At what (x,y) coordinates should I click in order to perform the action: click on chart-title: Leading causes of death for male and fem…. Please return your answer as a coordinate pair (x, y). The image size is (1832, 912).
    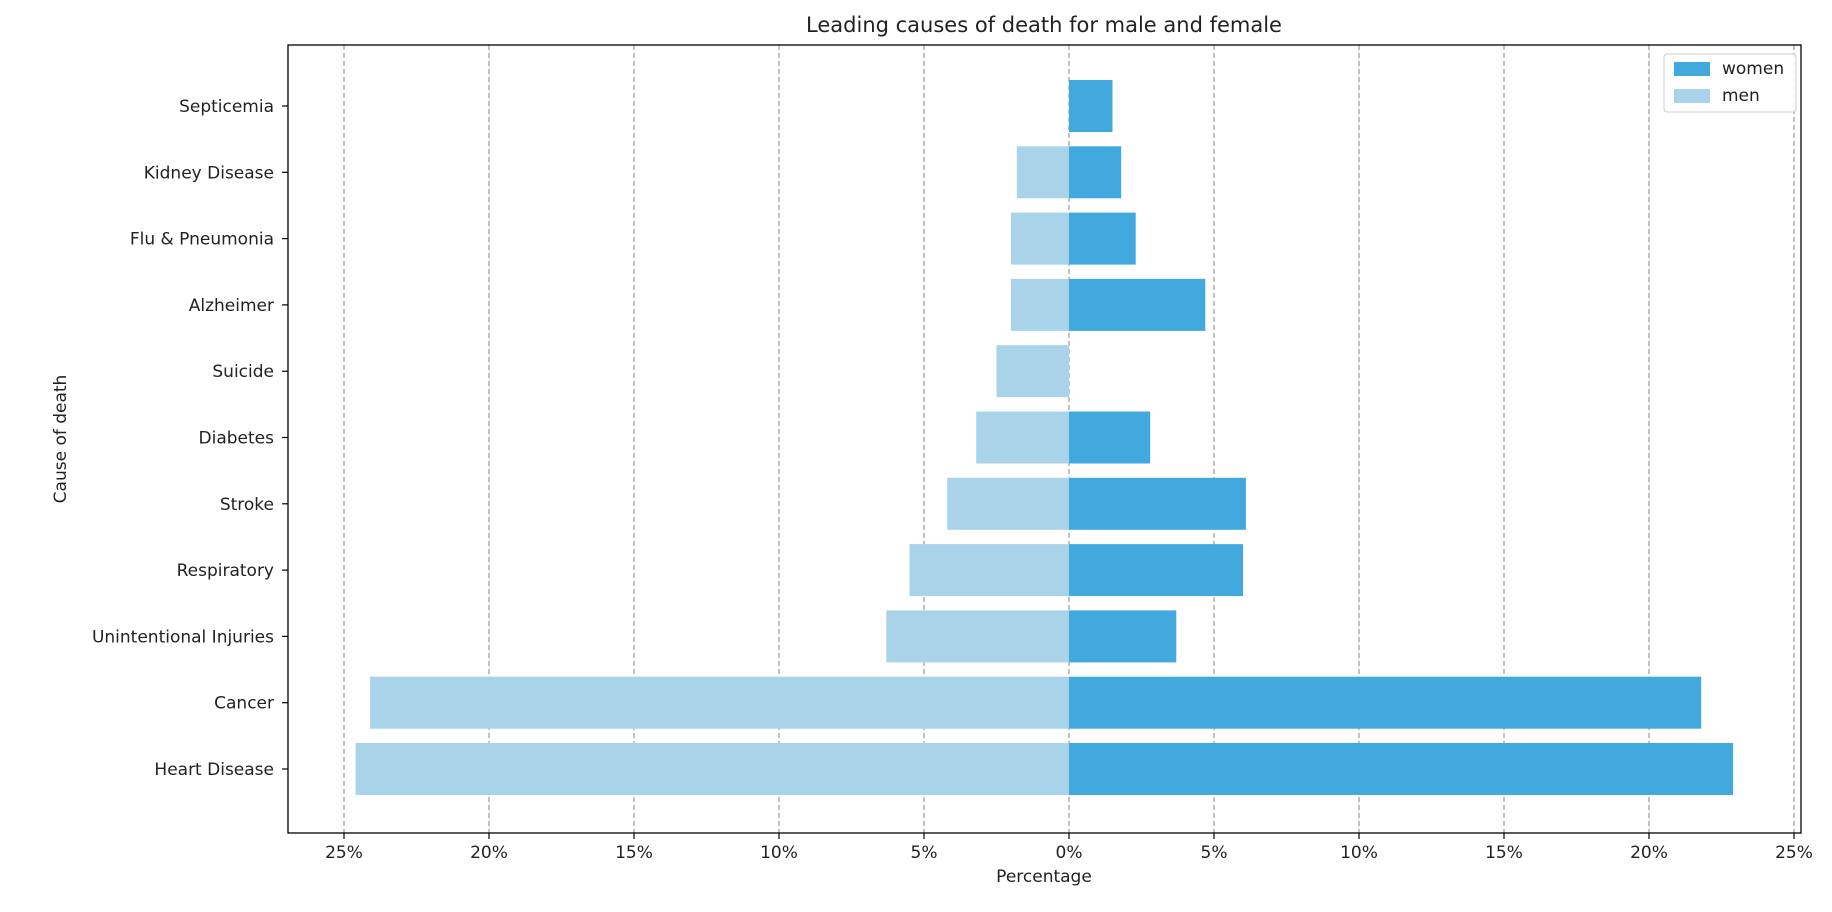
    Looking at the image, I should click on (1044, 25).